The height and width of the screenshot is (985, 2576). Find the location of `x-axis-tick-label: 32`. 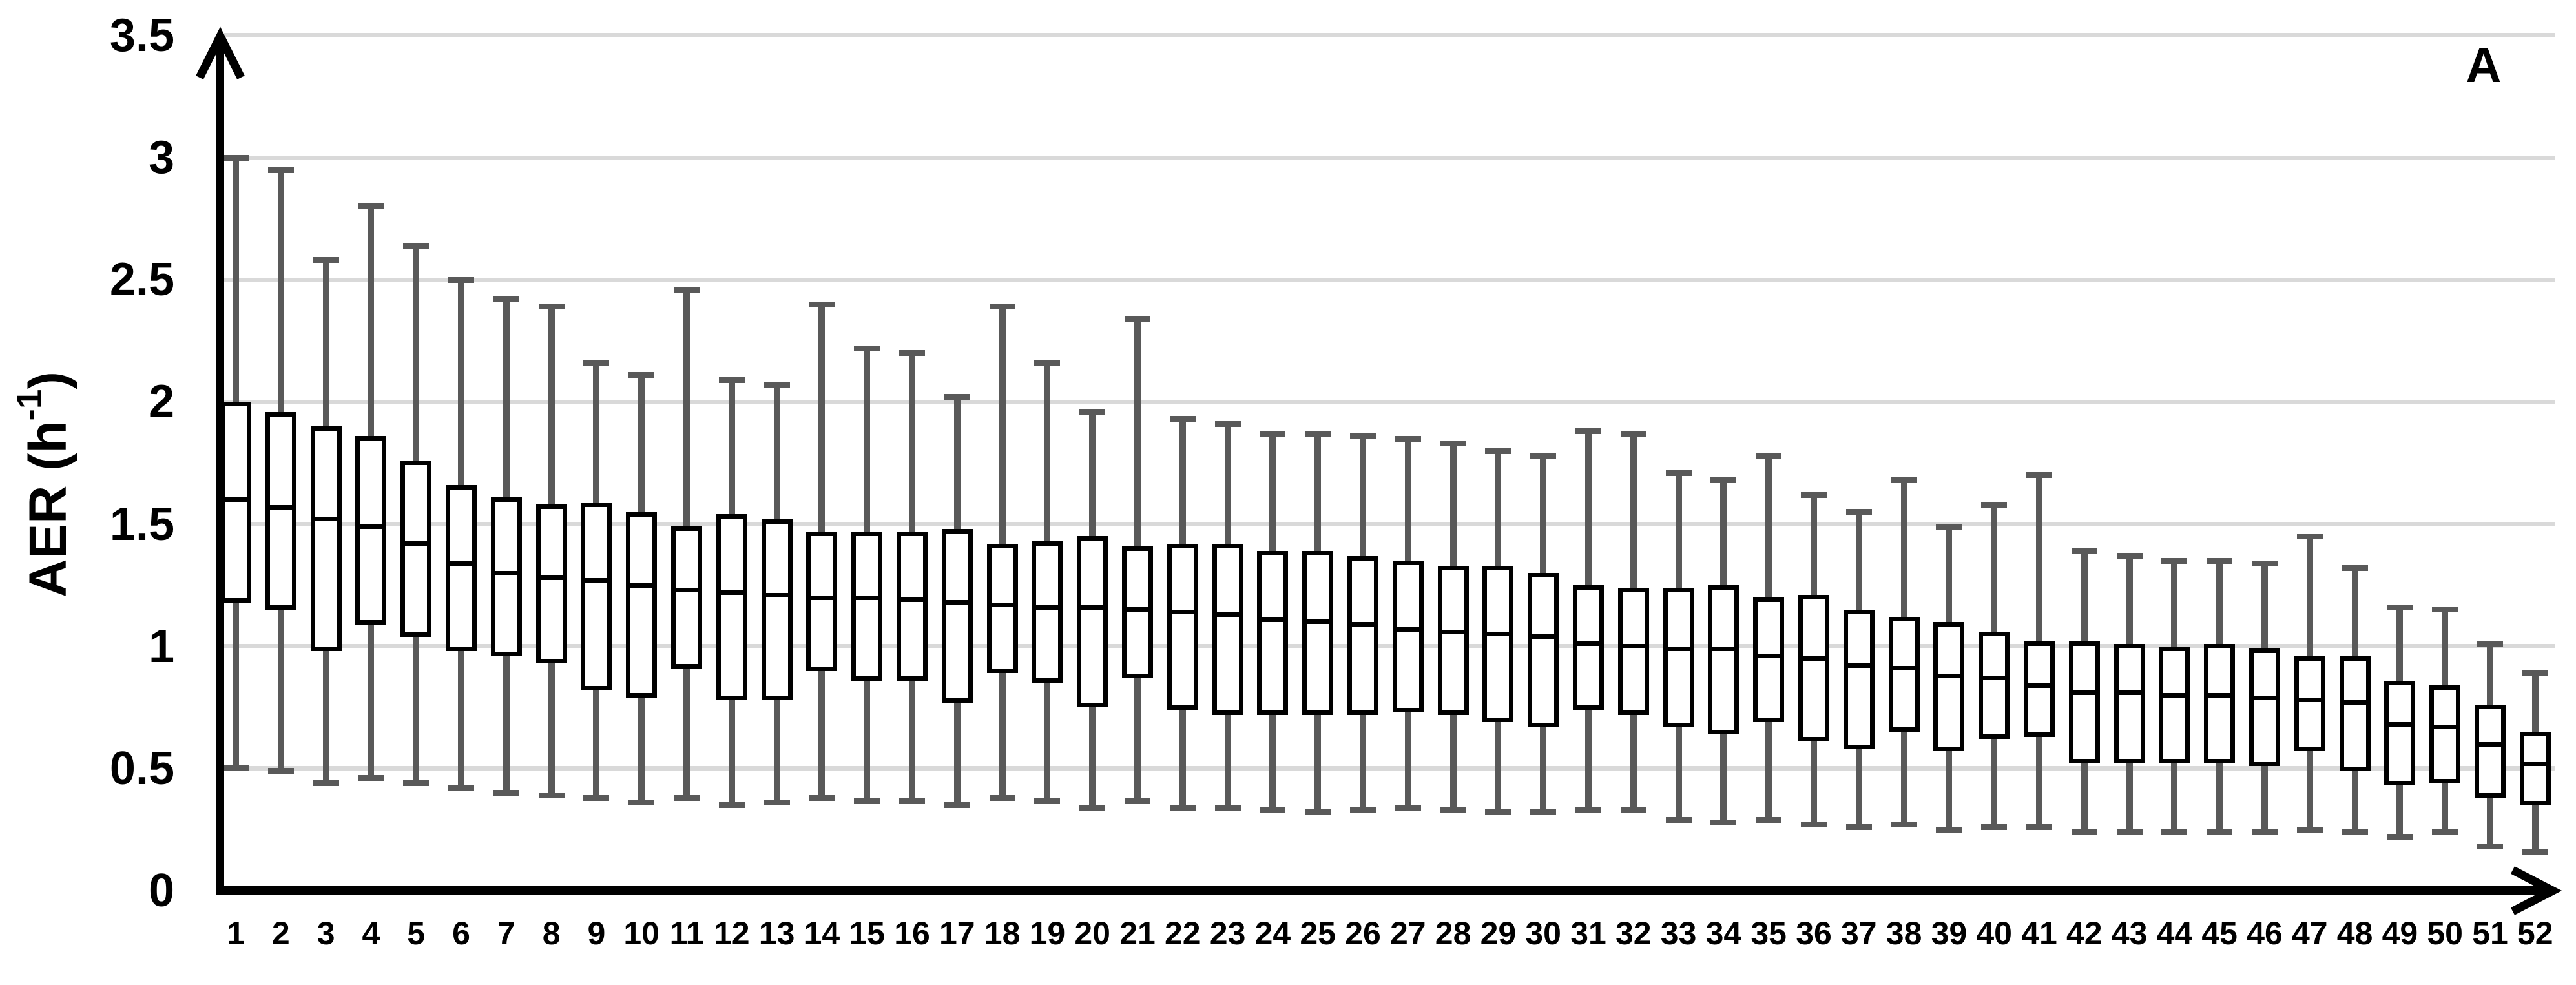

x-axis-tick-label: 32 is located at coordinates (1633, 933).